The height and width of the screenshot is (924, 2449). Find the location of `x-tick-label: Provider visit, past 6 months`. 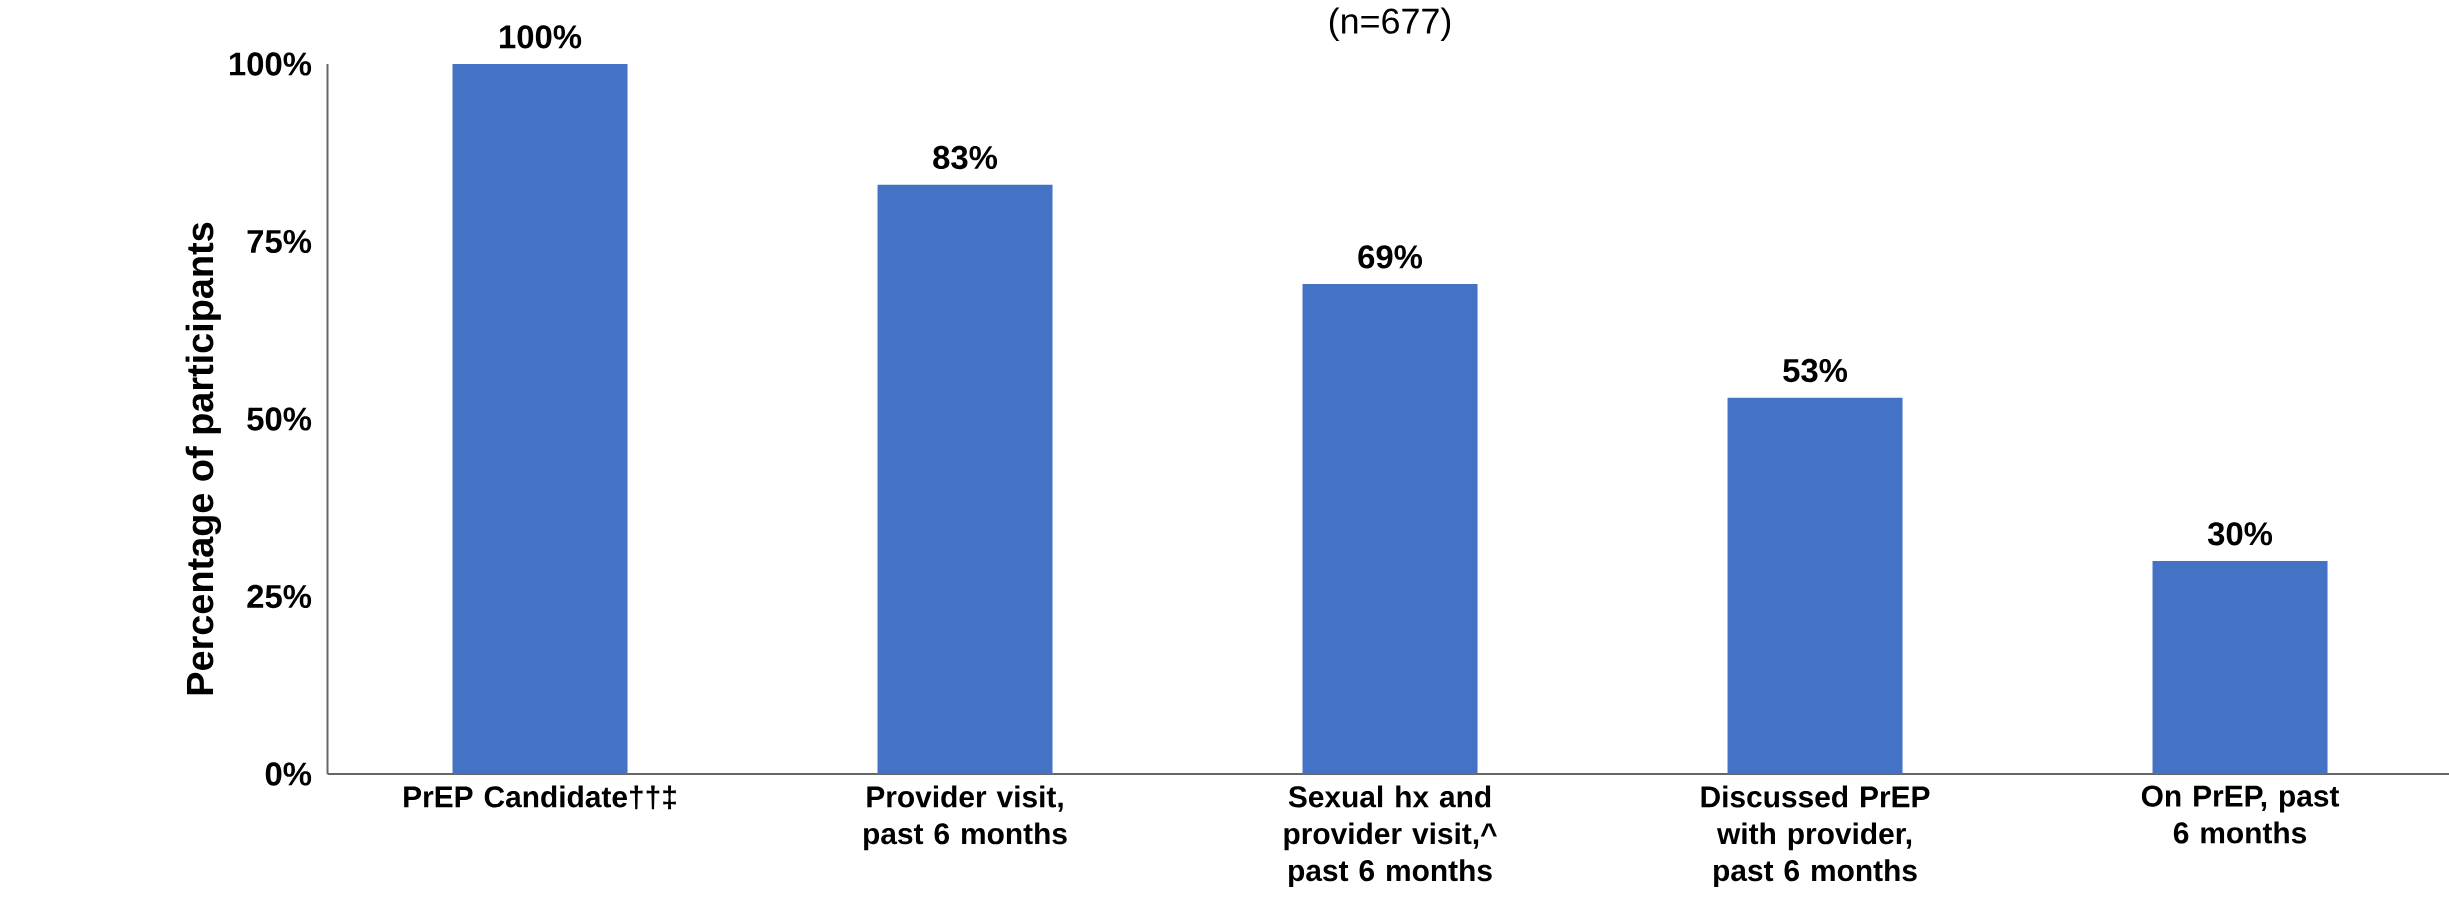

x-tick-label: Provider visit, past 6 months is located at coordinates (965, 818).